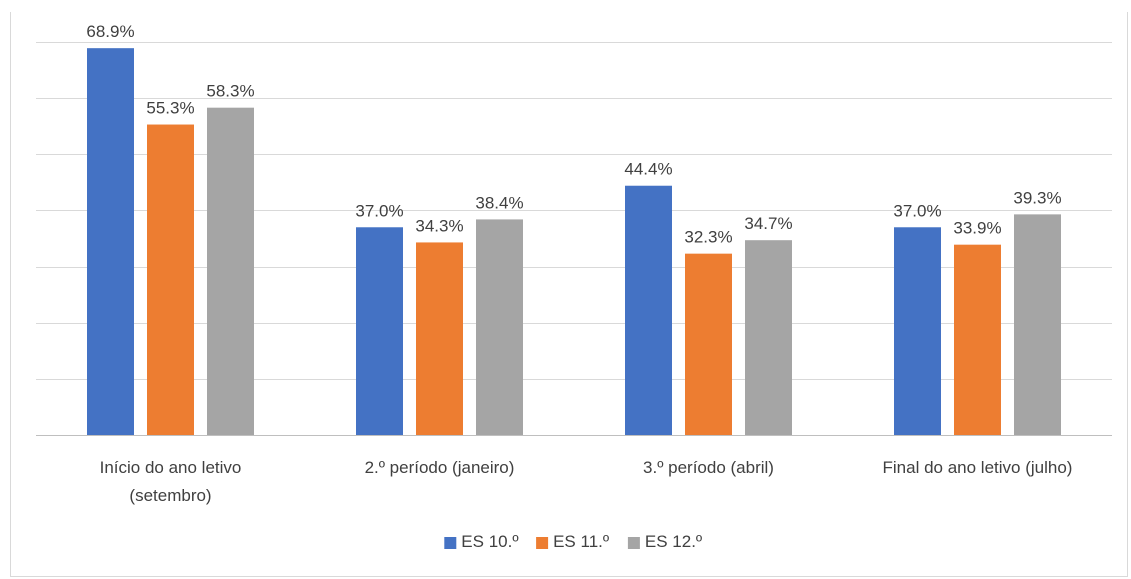 The image size is (1131, 579). Describe the element at coordinates (977, 228) in the screenshot. I see `data-label: 33.9%` at that location.